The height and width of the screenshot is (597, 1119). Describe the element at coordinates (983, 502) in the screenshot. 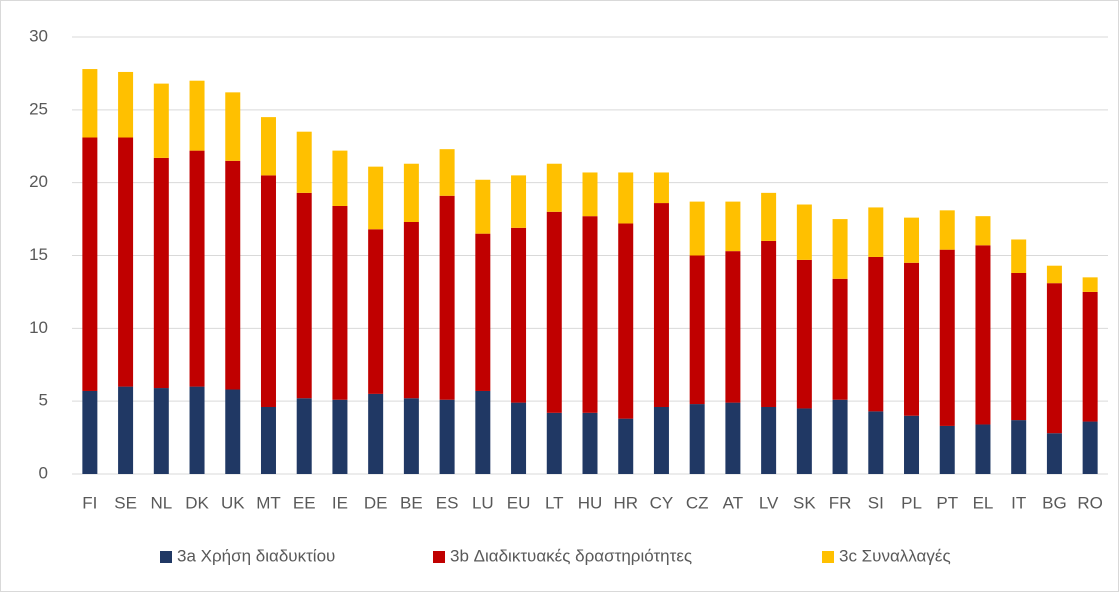

I see `x-tick-label: EL` at that location.